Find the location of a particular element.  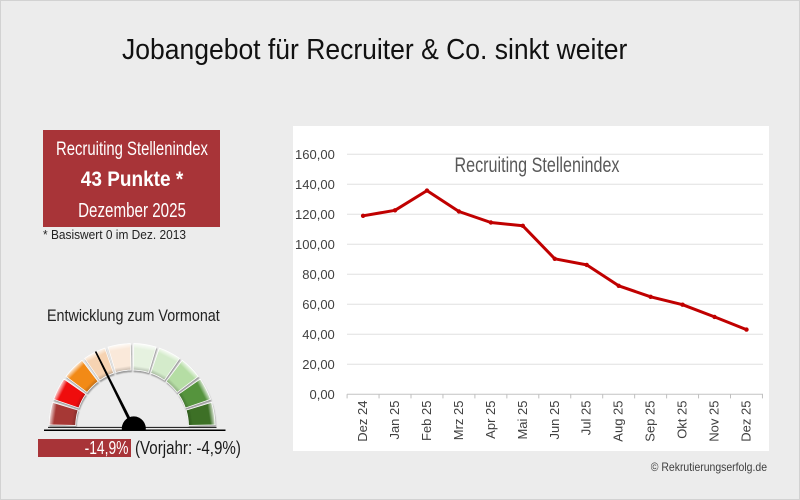

svg-text: 80,00 is located at coordinates (318, 274).